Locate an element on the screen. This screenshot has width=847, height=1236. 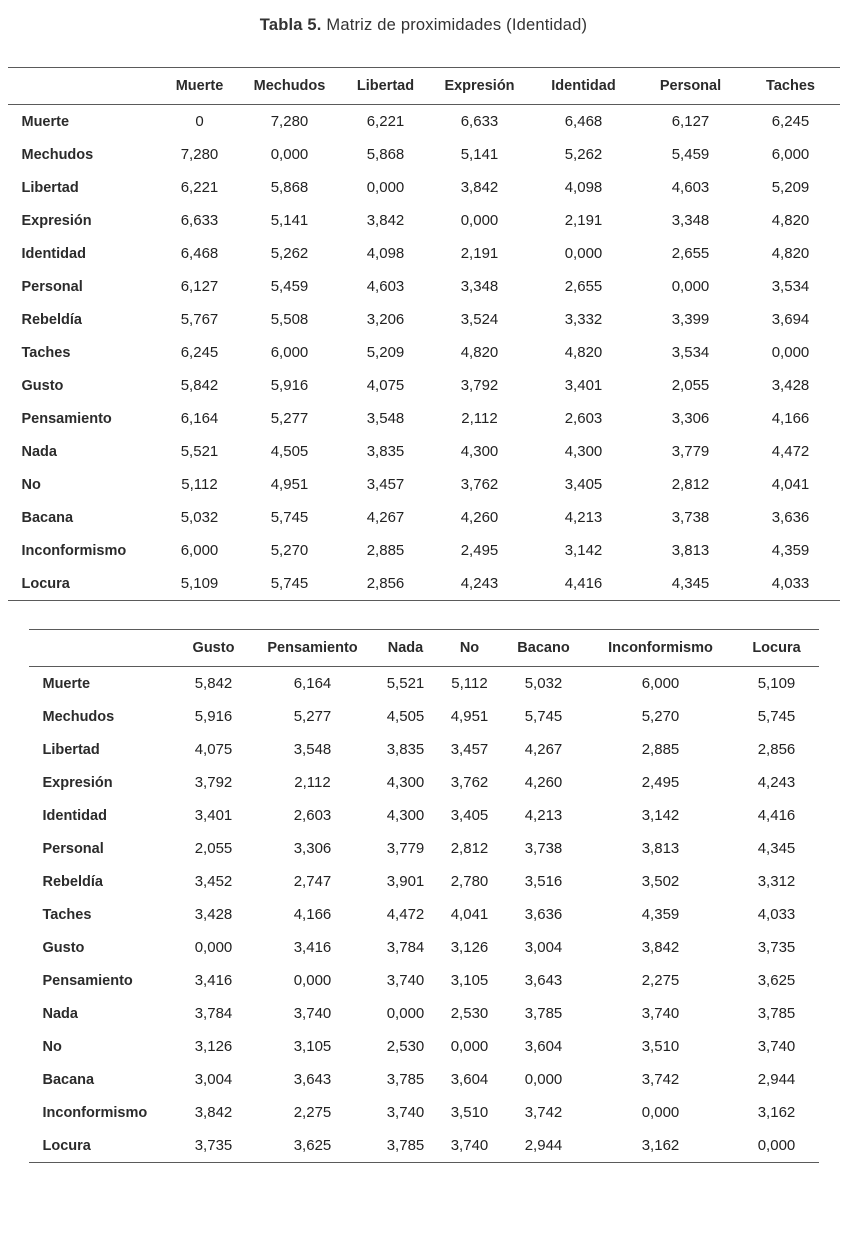
cell-value: 3,785 is located at coordinates (776, 1013).